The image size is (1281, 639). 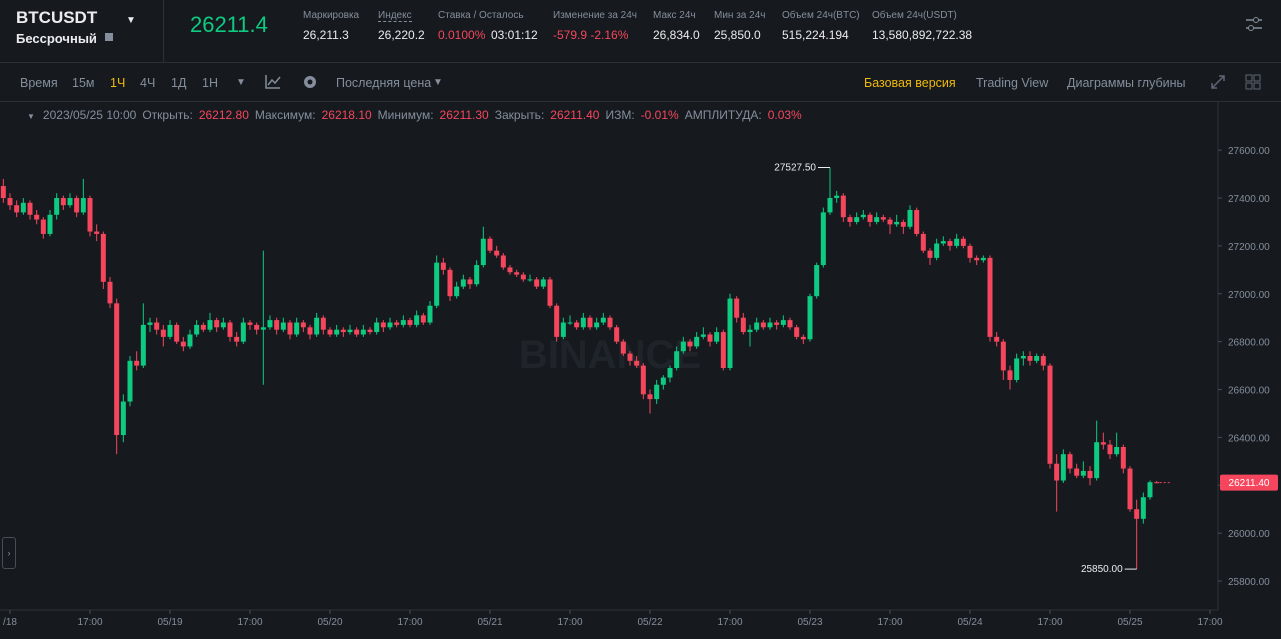 I want to click on symbol-dropdown: ▼, so click(x=131, y=20).